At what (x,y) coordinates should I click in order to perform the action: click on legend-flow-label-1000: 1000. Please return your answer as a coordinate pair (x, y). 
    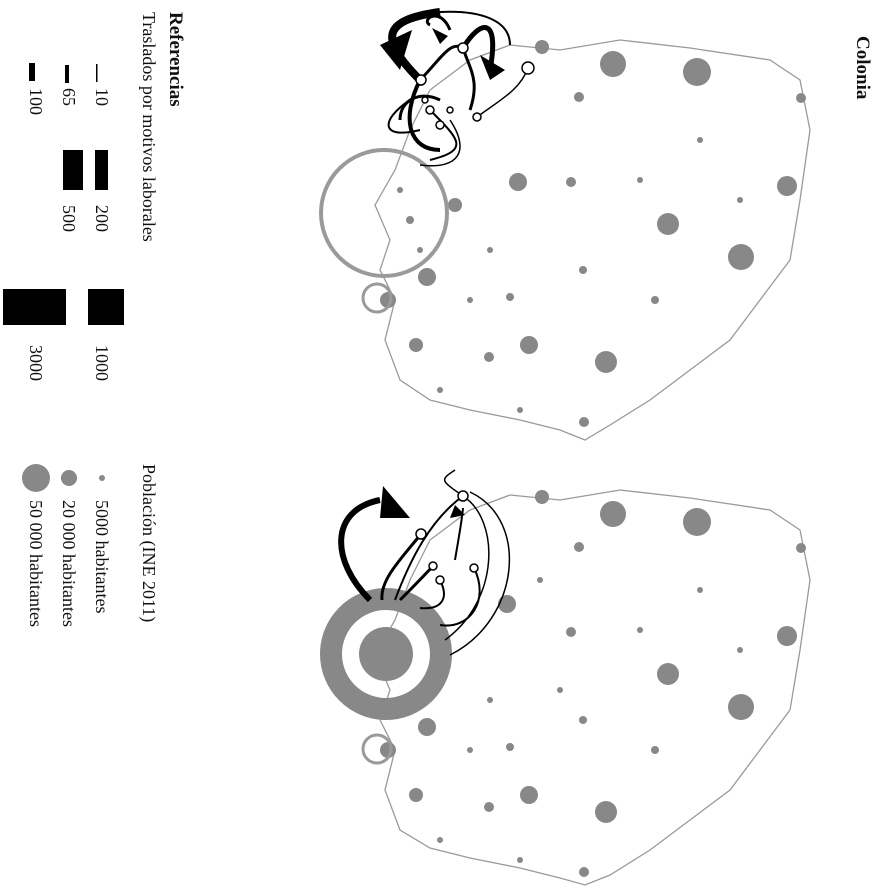
    Looking at the image, I should click on (102, 363).